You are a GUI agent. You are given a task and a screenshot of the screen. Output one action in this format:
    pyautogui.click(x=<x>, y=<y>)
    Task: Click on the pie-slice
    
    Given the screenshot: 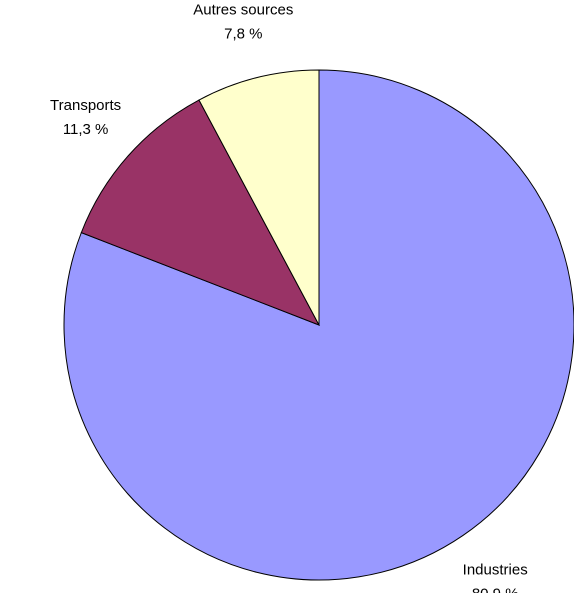 What is the action you would take?
    pyautogui.click(x=259, y=197)
    